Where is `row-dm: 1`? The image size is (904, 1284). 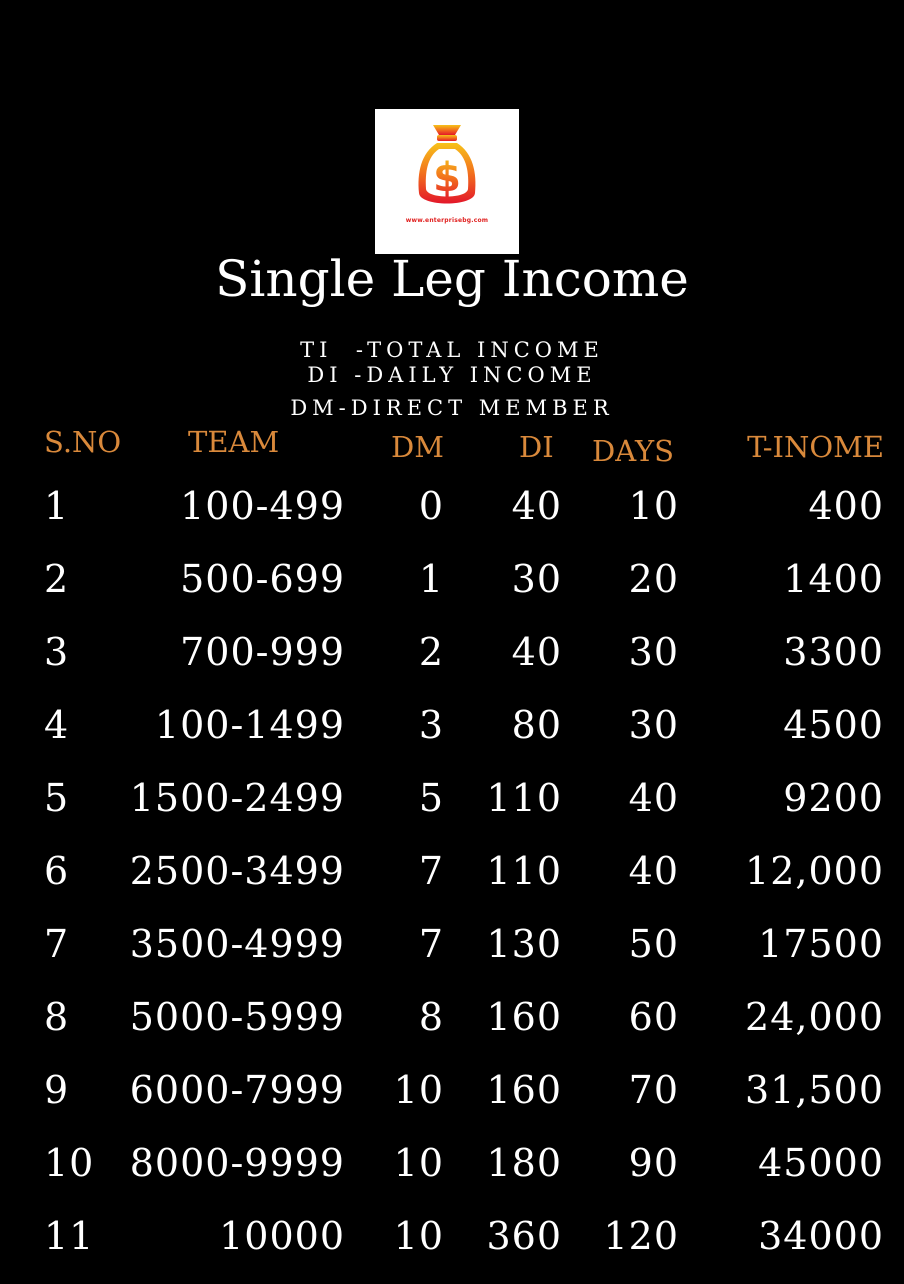
row-dm: 1 is located at coordinates (431, 579).